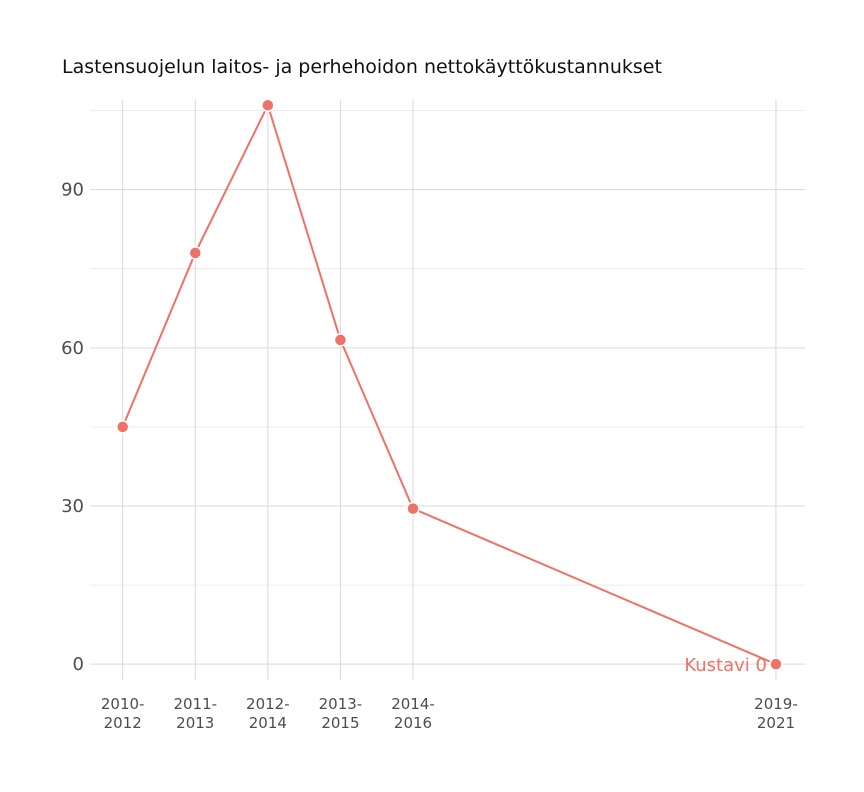  Describe the element at coordinates (341, 713) in the screenshot. I see `x-tick-label: 2013-2015` at that location.